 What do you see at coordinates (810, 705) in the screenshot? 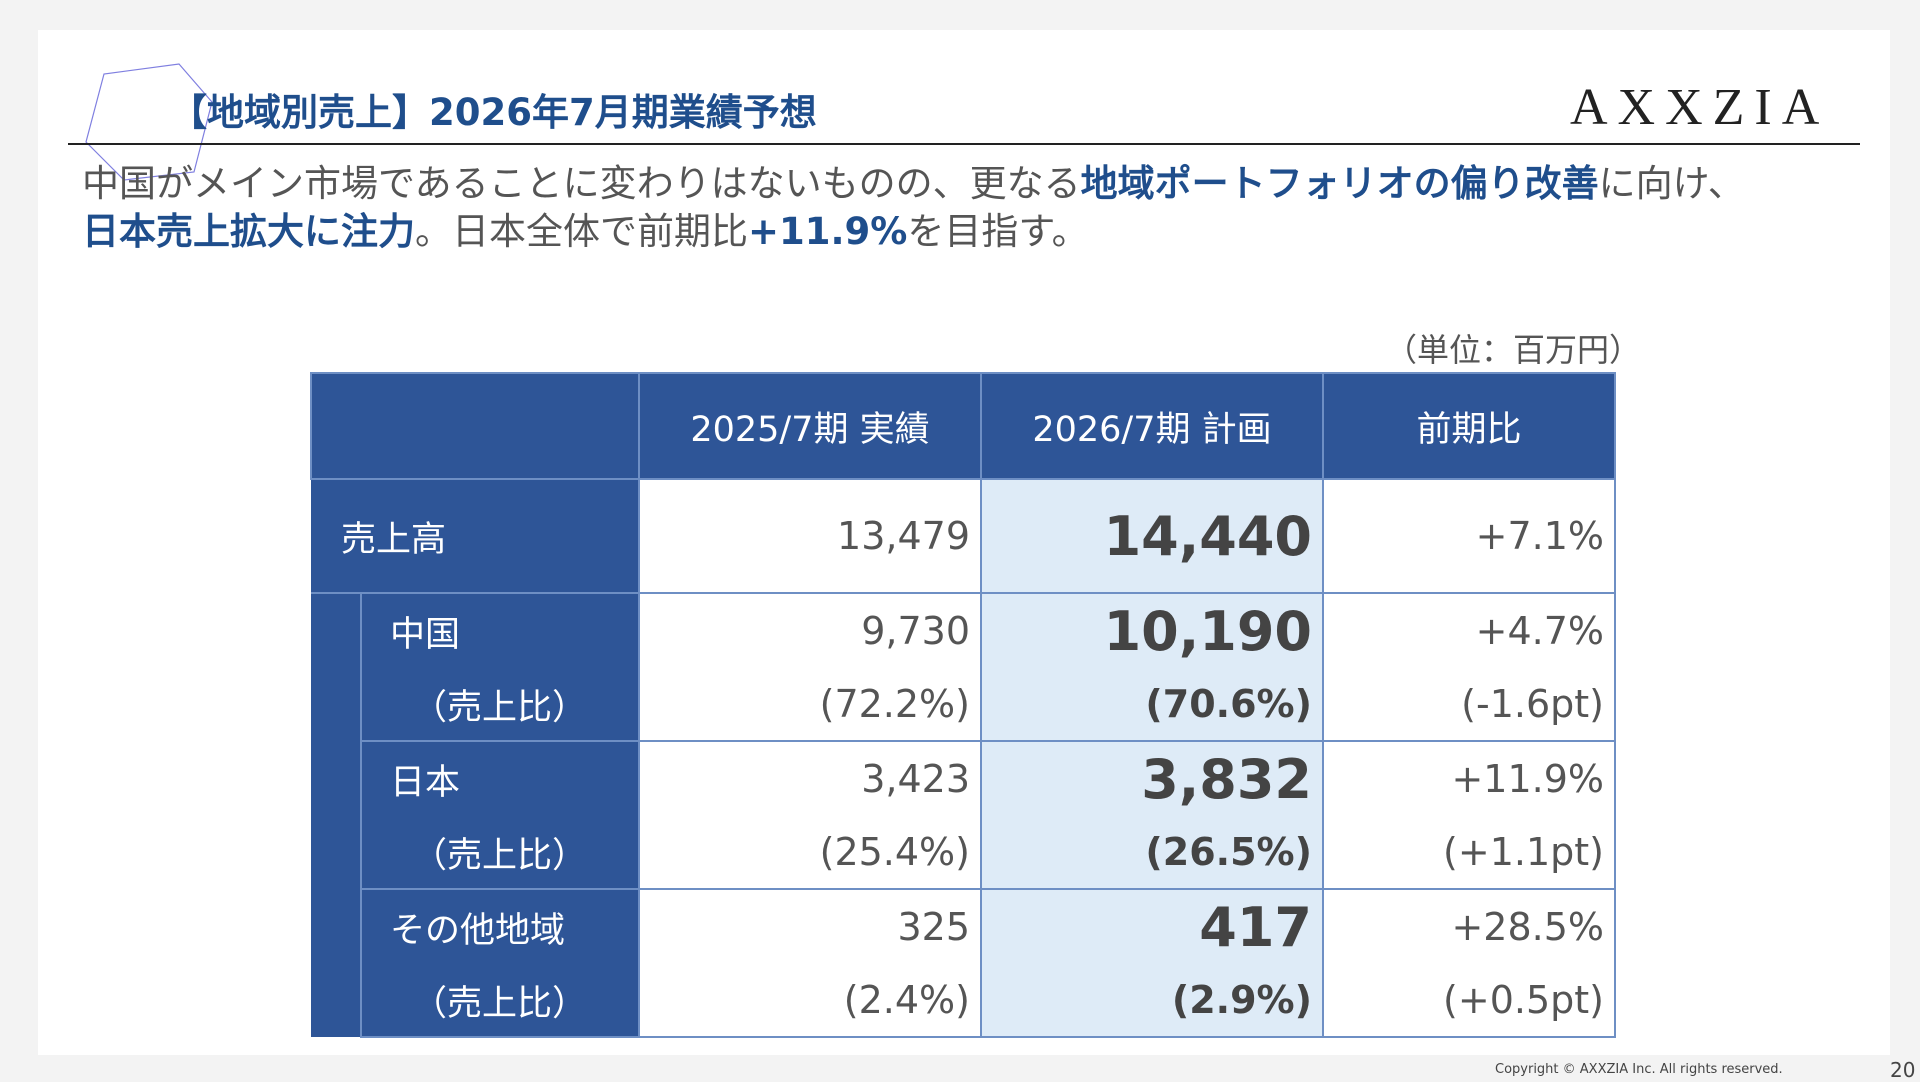
I see `cell-china-ratio-actual: (72.2%)` at bounding box center [810, 705].